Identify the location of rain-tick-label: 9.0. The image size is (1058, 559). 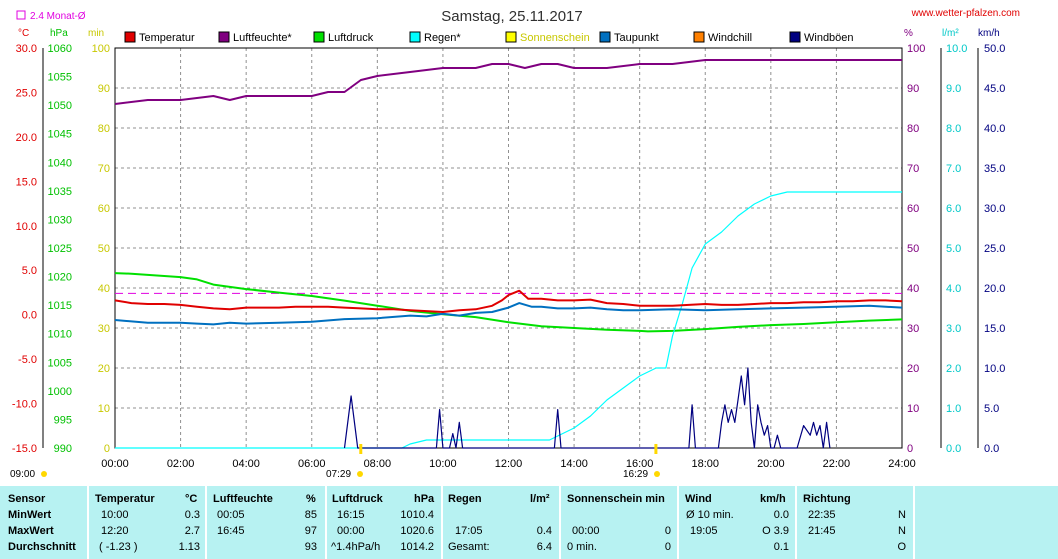
(953, 89).